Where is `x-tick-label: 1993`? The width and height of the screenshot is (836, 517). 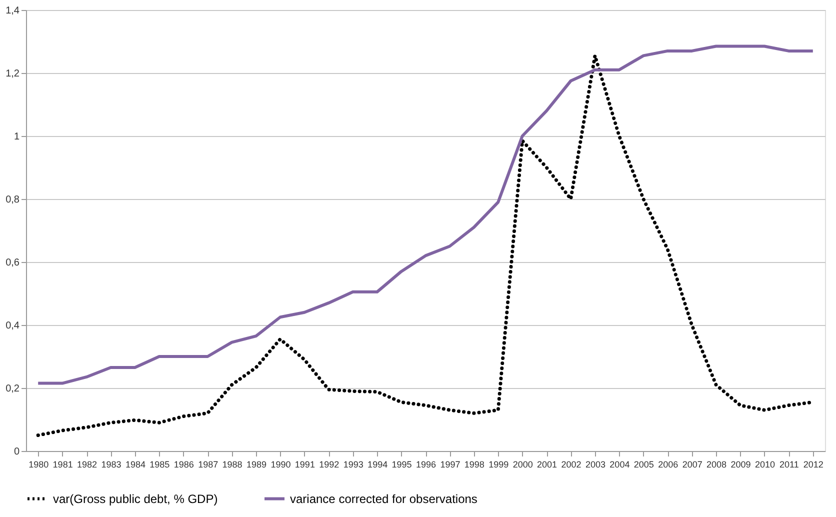
x-tick-label: 1993 is located at coordinates (353, 465).